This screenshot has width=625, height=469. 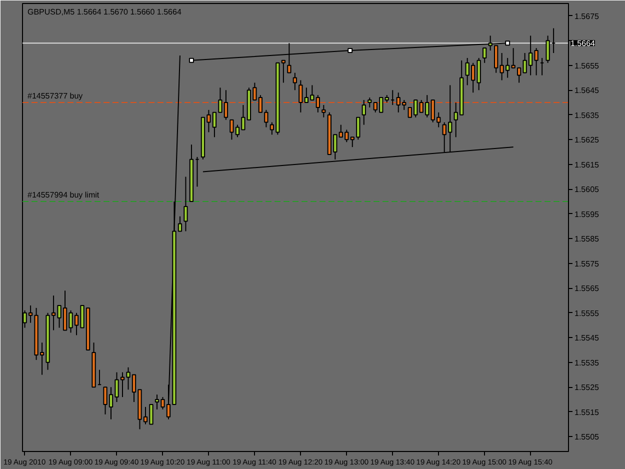 What do you see at coordinates (587, 65) in the screenshot?
I see `y-tick-label: 1.5655` at bounding box center [587, 65].